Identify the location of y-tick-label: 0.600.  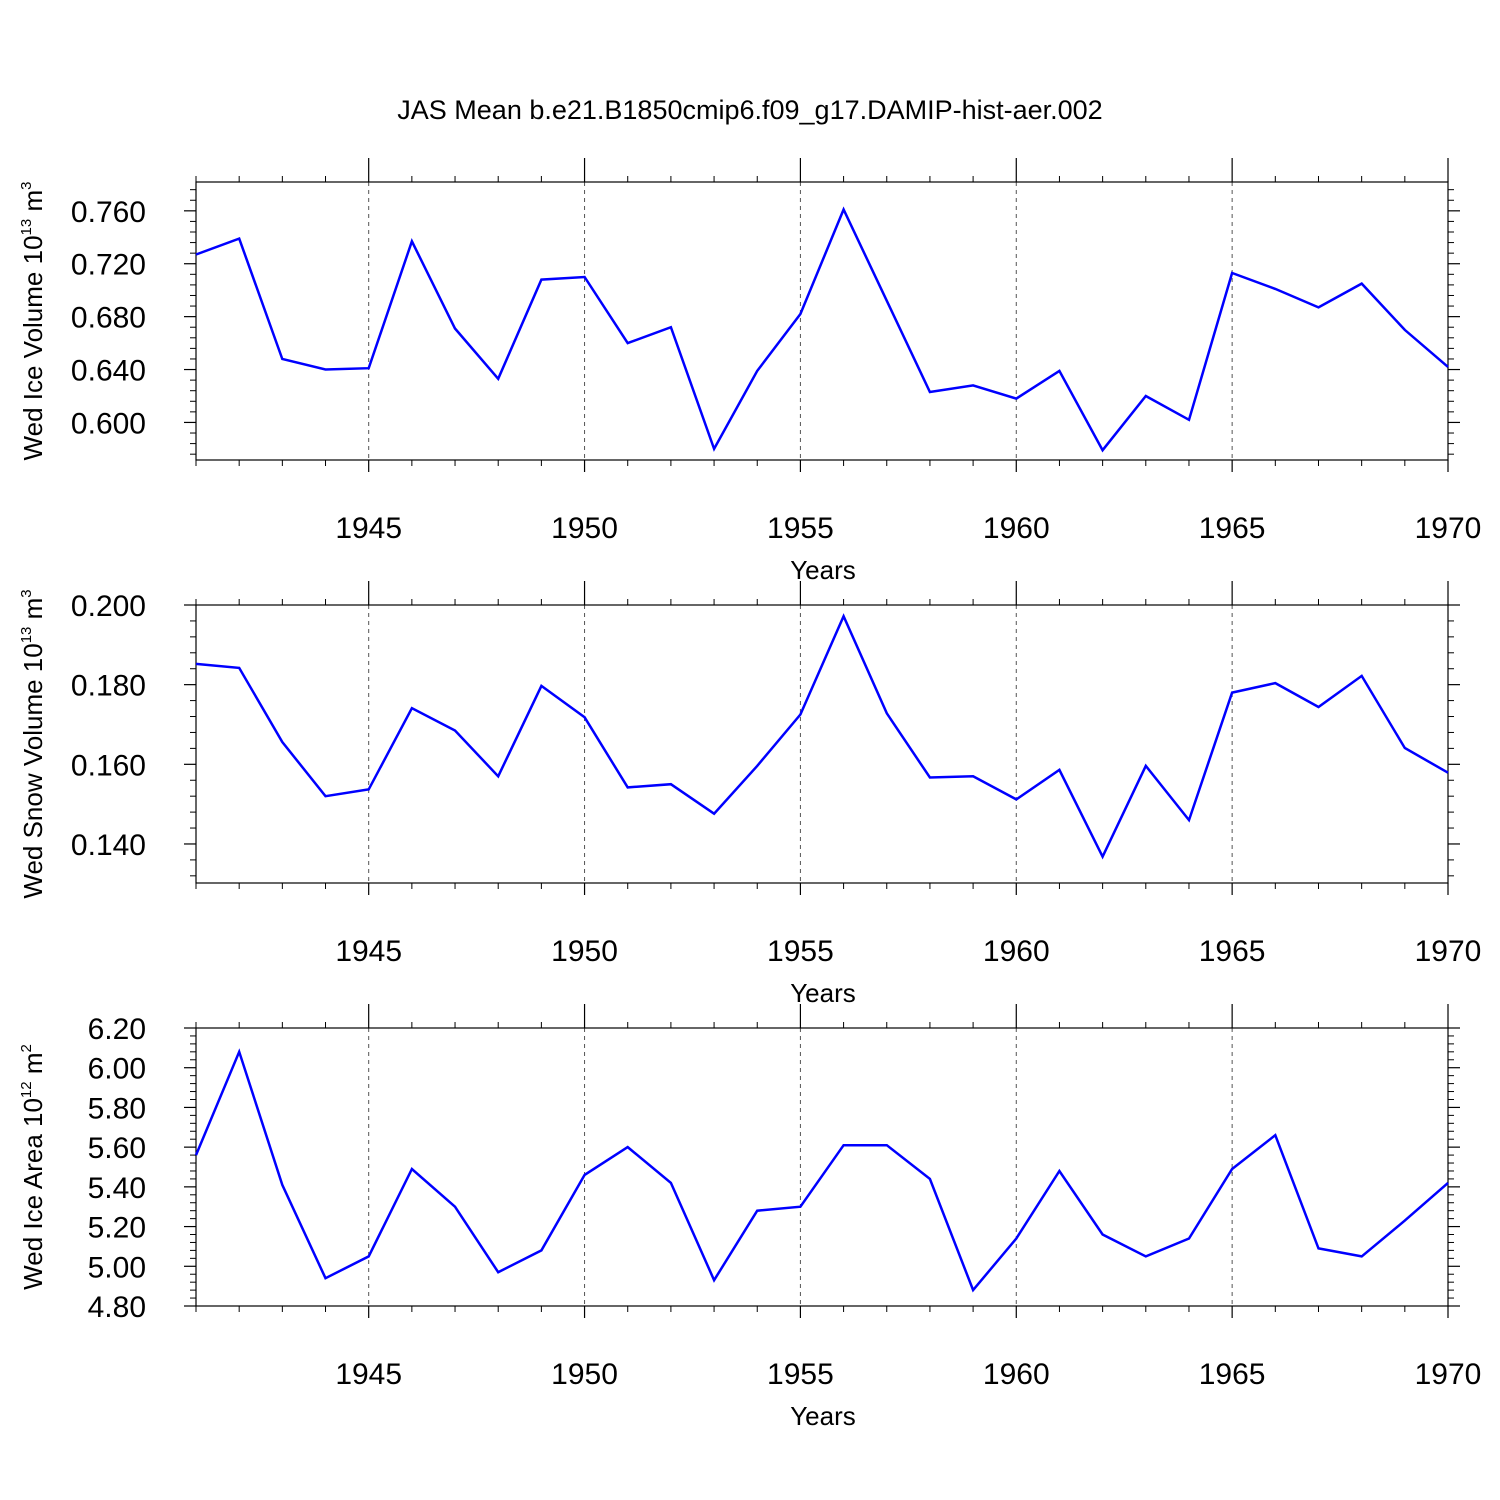
(108, 423).